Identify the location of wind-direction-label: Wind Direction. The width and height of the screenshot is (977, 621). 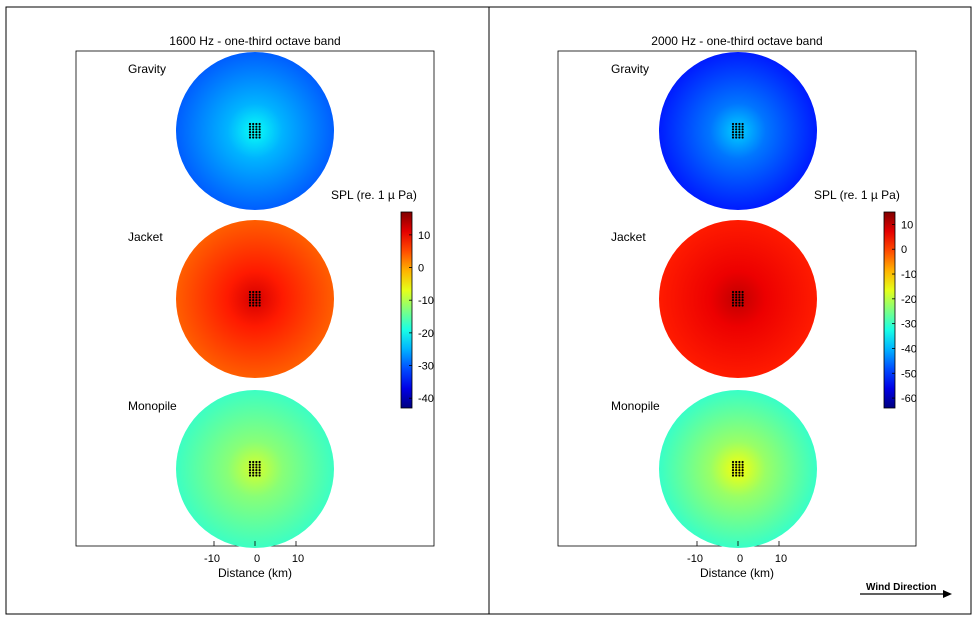
(901, 587).